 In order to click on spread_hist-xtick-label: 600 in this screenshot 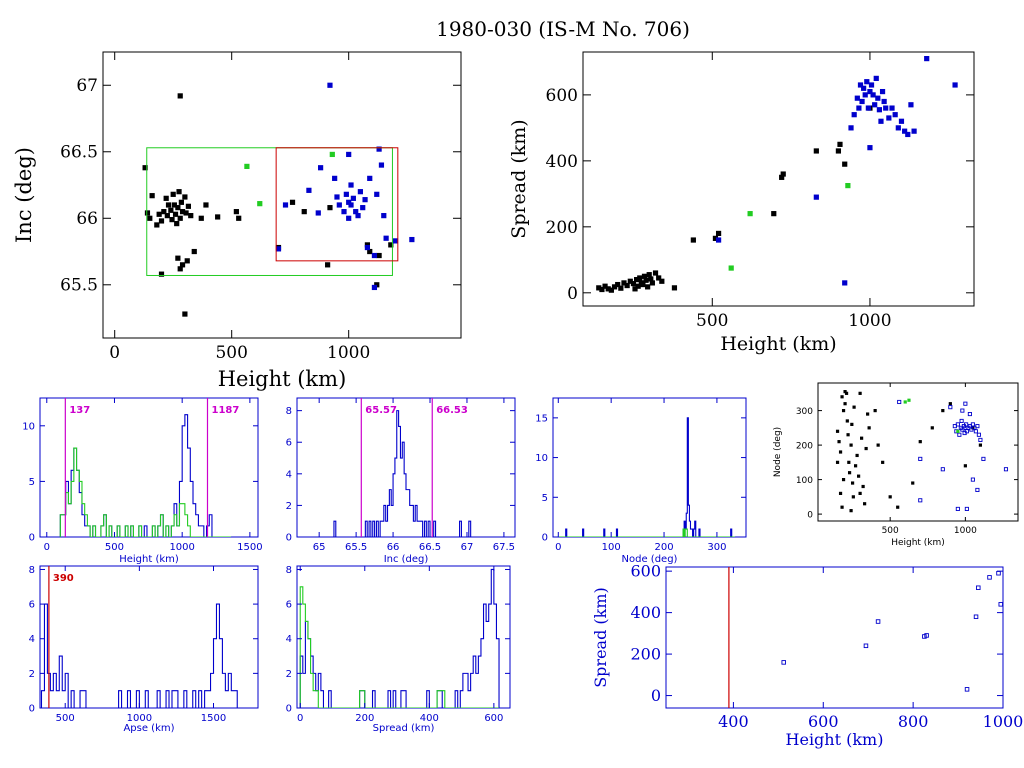, I will do `click(493, 718)`.